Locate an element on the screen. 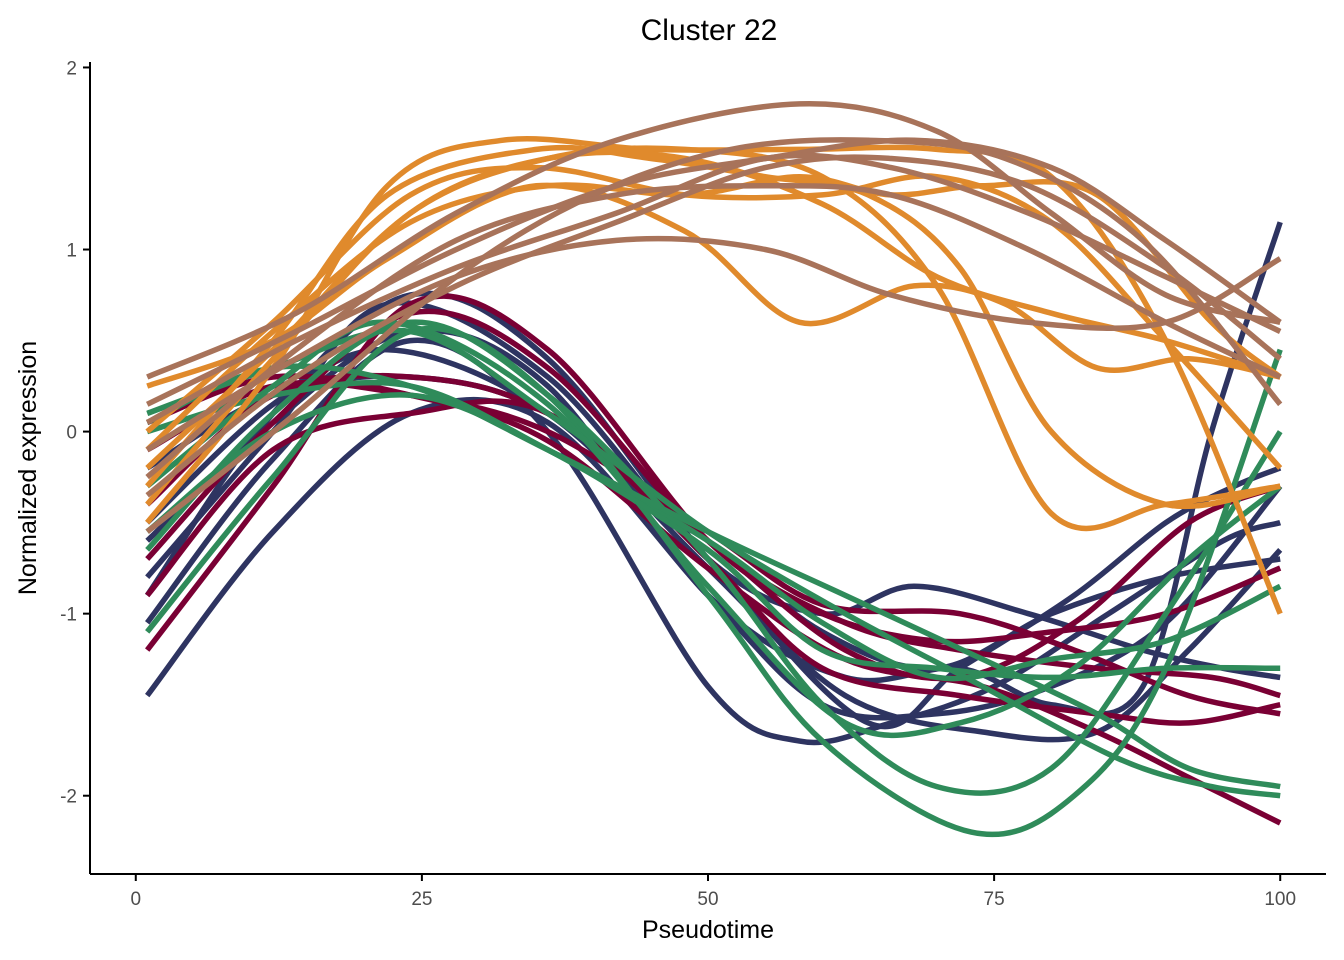 This screenshot has width=1344, height=960. x-axis-title: Pseudotime is located at coordinates (708, 930).